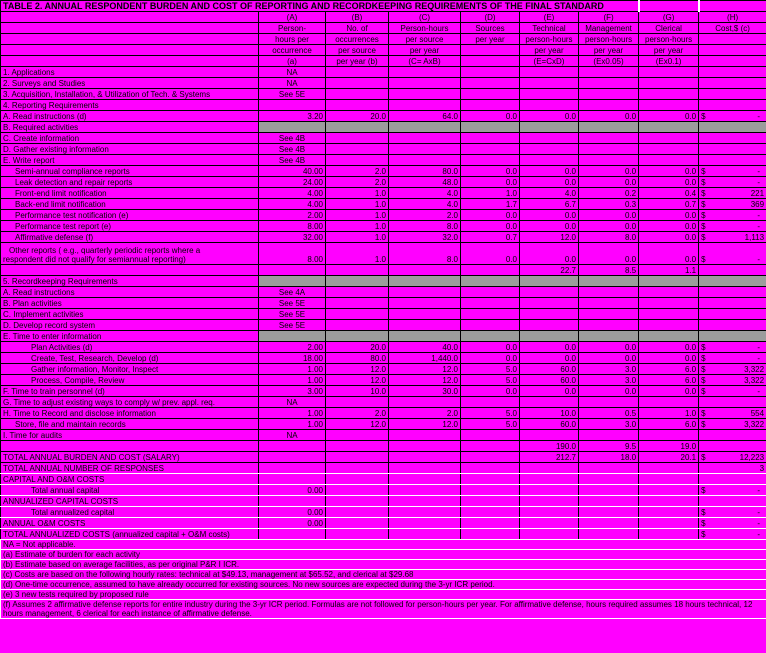  I want to click on title-empty-cell-g, so click(668, 6).